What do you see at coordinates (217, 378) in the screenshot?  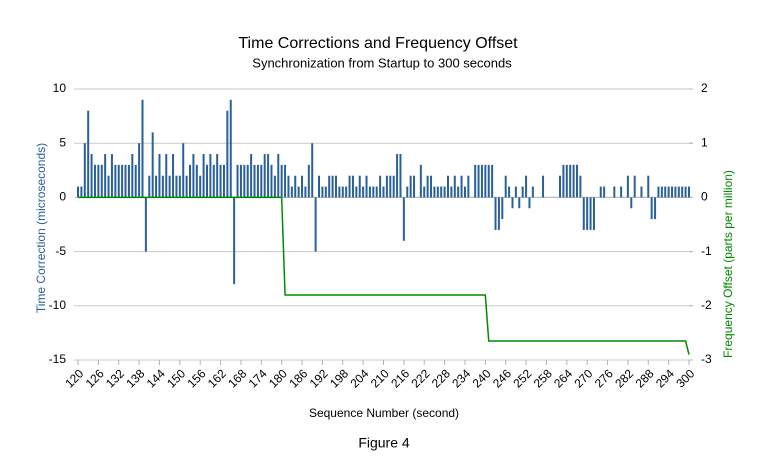 I see `x-tick-label: 162` at bounding box center [217, 378].